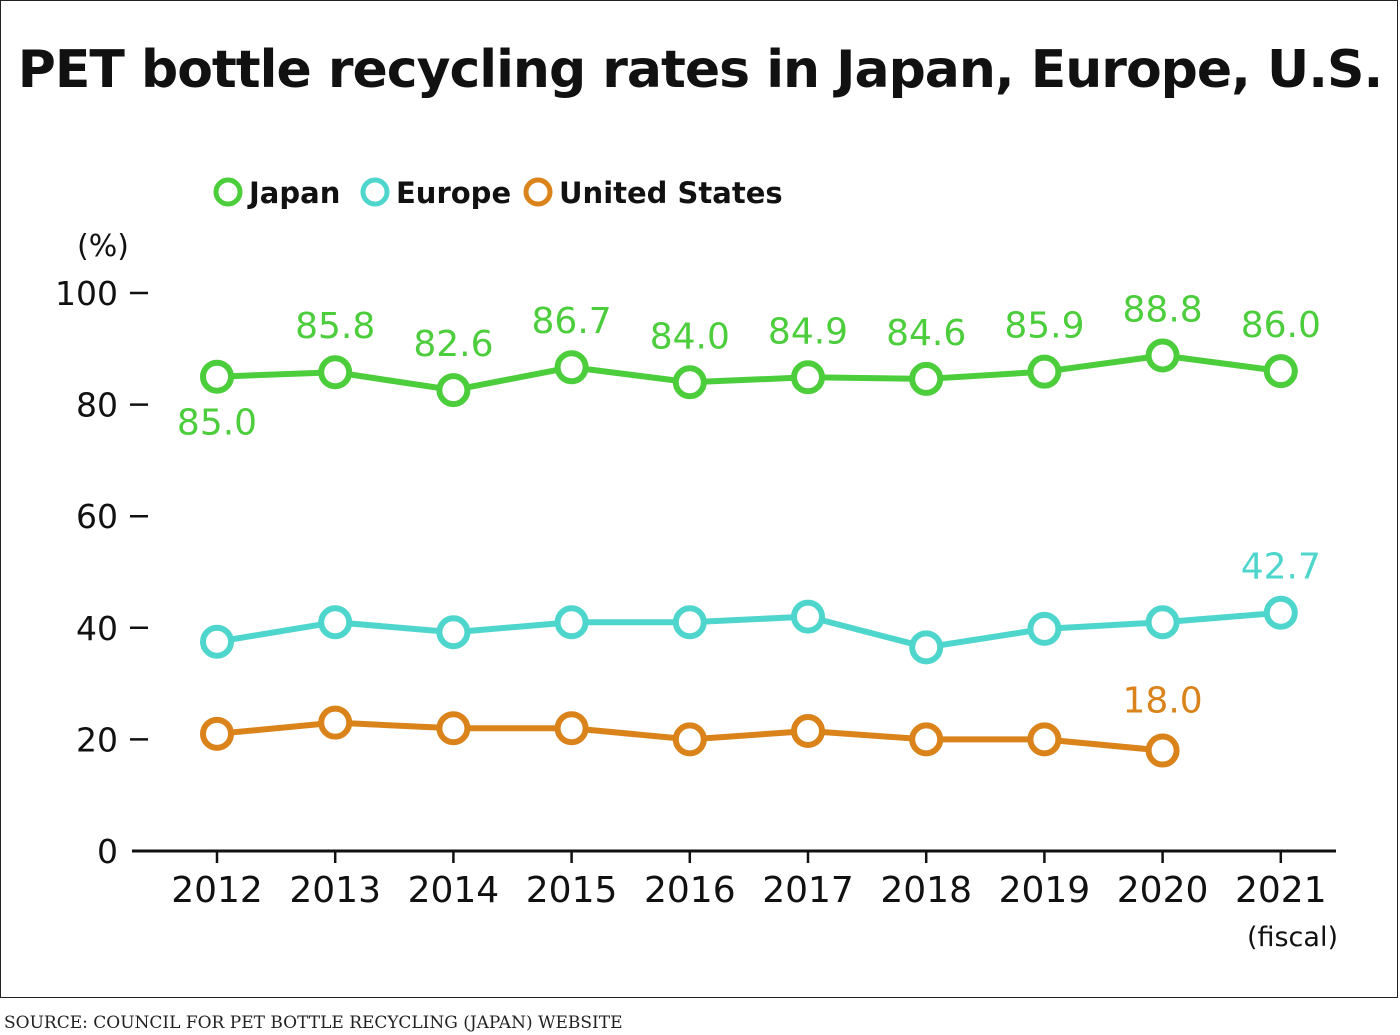 This screenshot has height=1035, width=1400. What do you see at coordinates (926, 890) in the screenshot?
I see `x-tick-label: 2018` at bounding box center [926, 890].